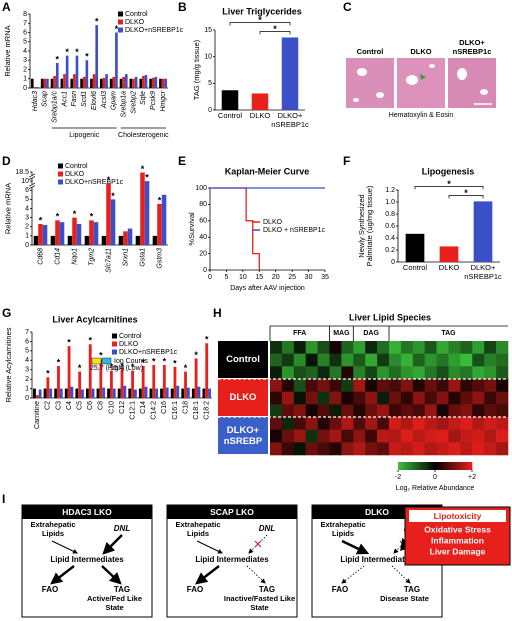 The image size is (512, 621). I want to click on group-label: Cholesterogenic, so click(143, 135).